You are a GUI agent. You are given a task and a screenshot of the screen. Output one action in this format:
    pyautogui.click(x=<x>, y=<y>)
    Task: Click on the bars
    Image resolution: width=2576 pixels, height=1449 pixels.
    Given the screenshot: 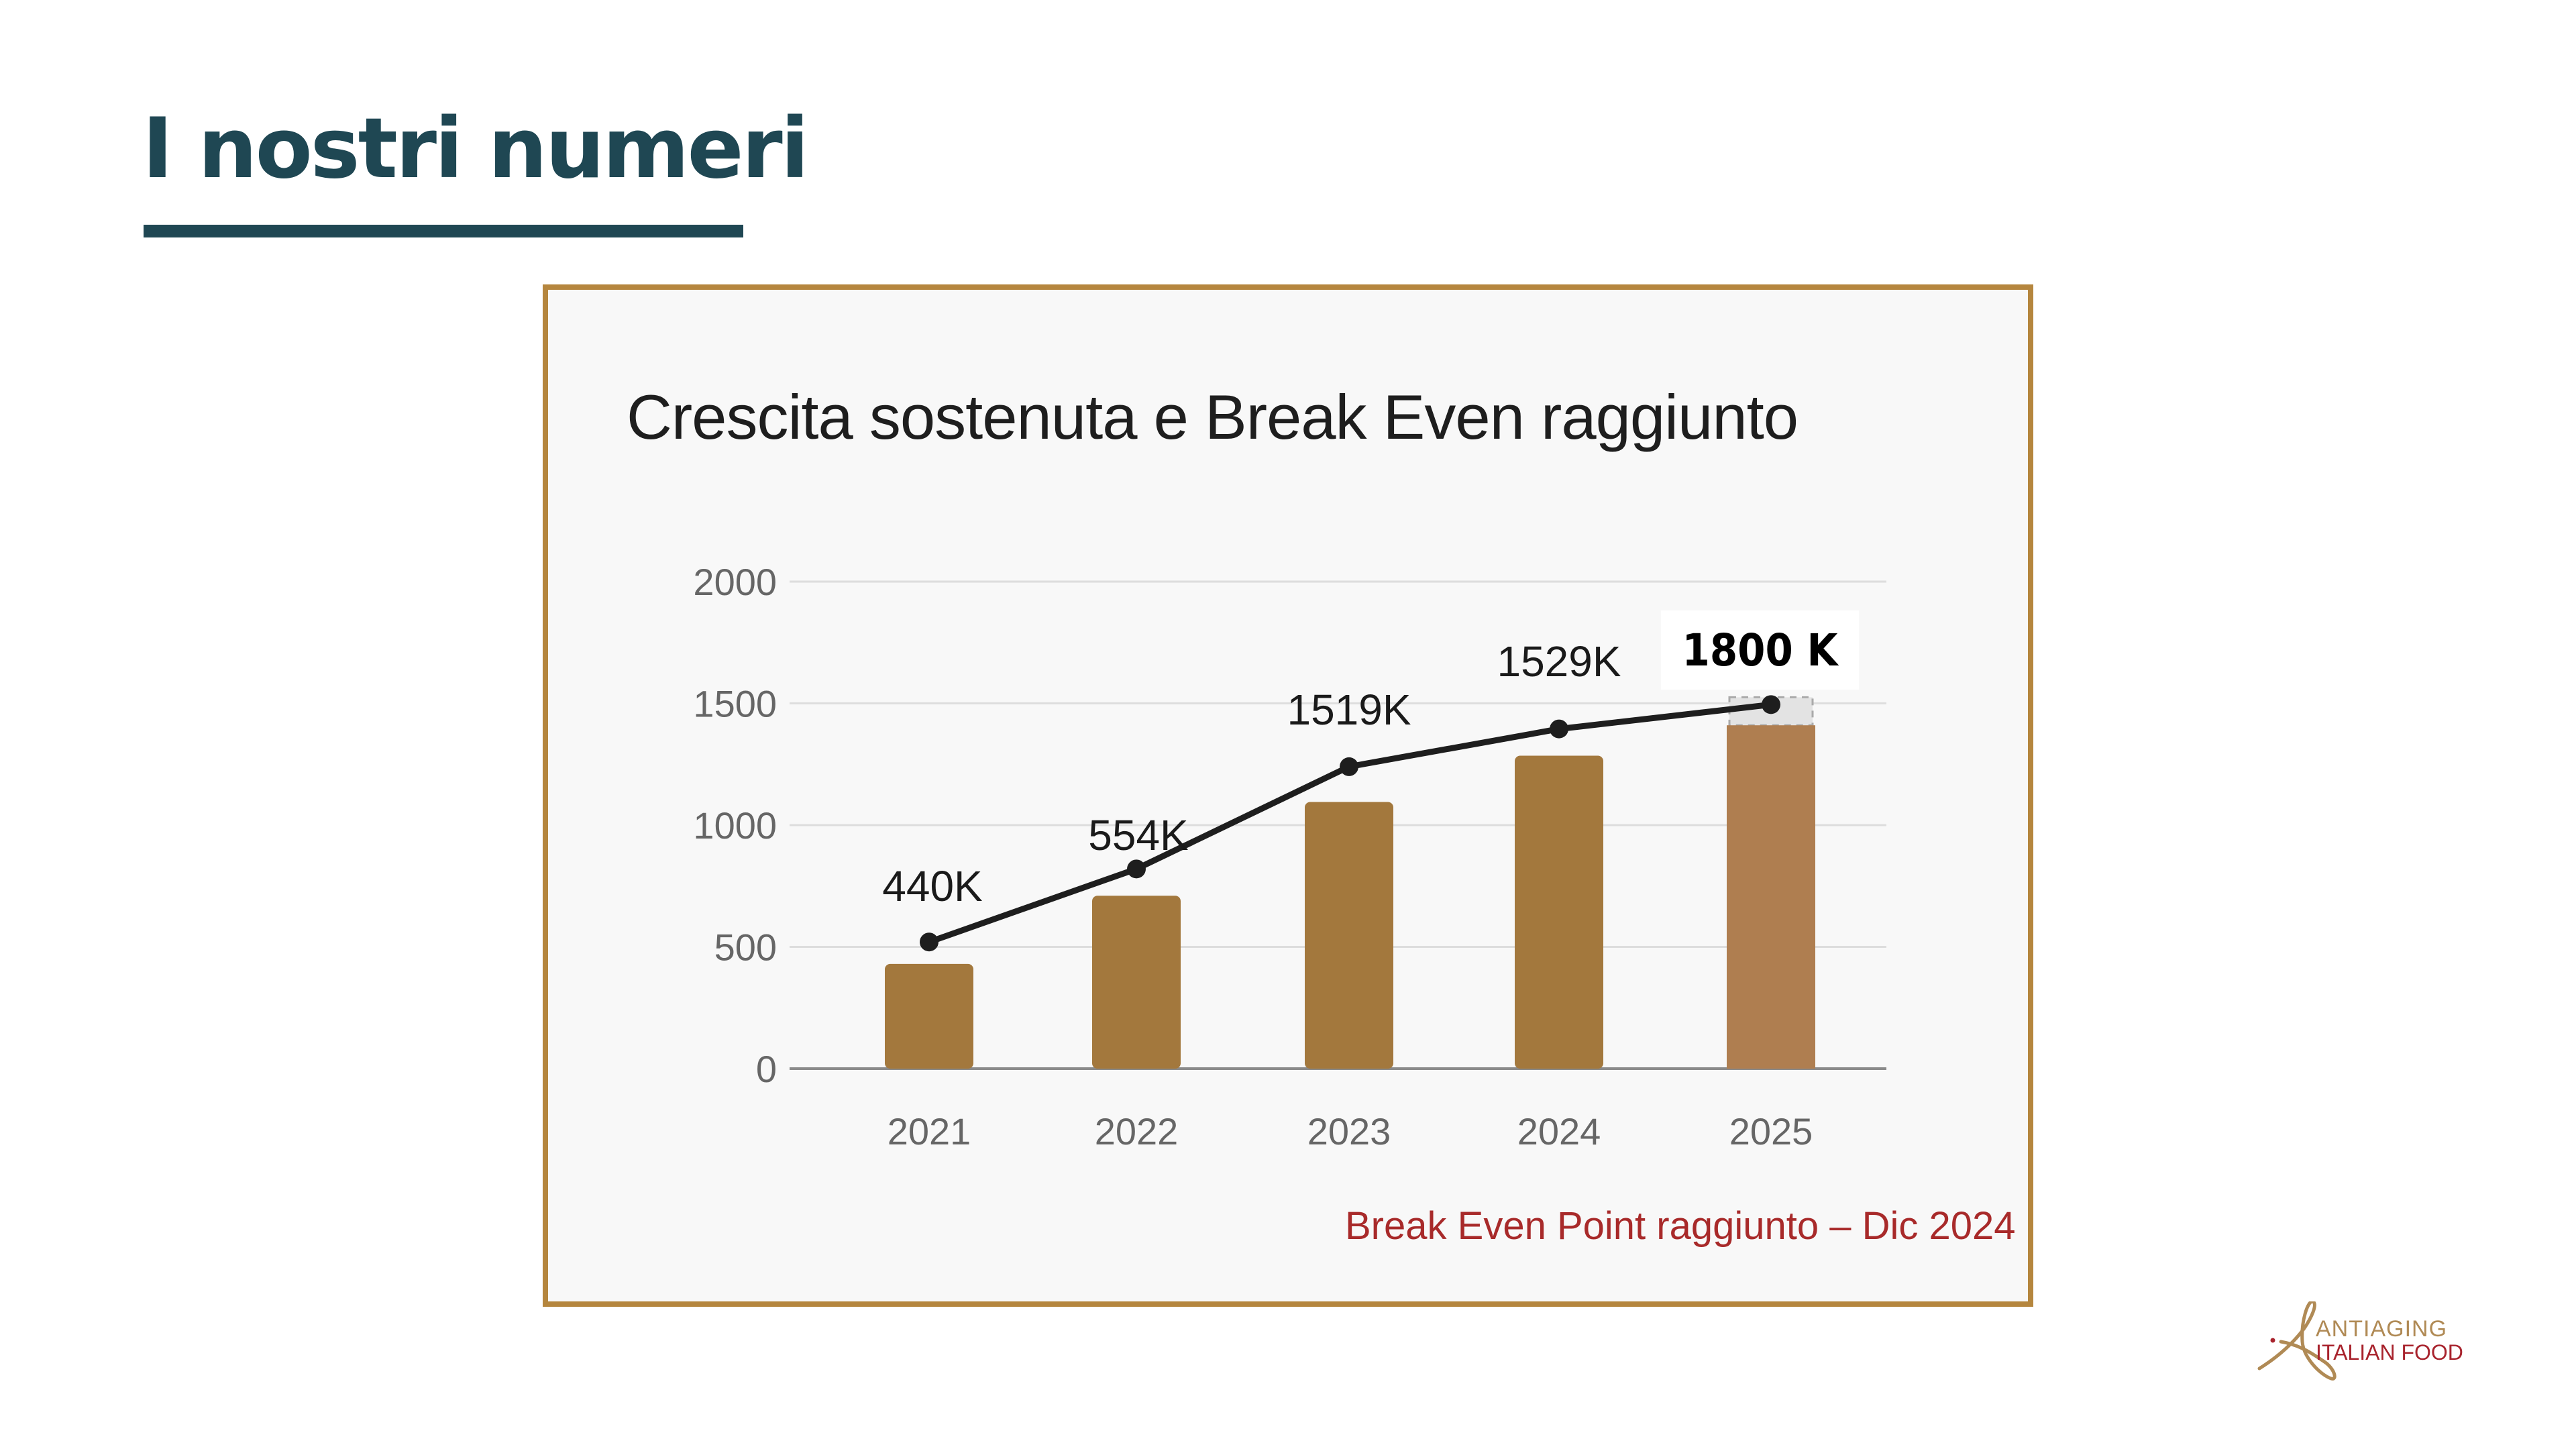 What is the action you would take?
    pyautogui.click(x=1350, y=882)
    